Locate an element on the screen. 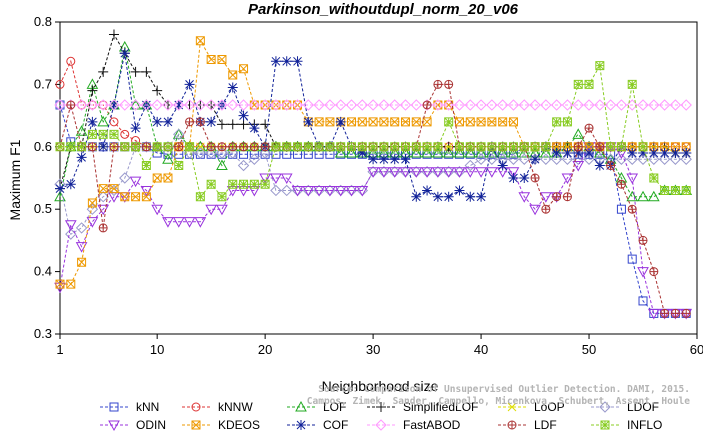  legend-item-odin: ODIN is located at coordinates (133, 425).